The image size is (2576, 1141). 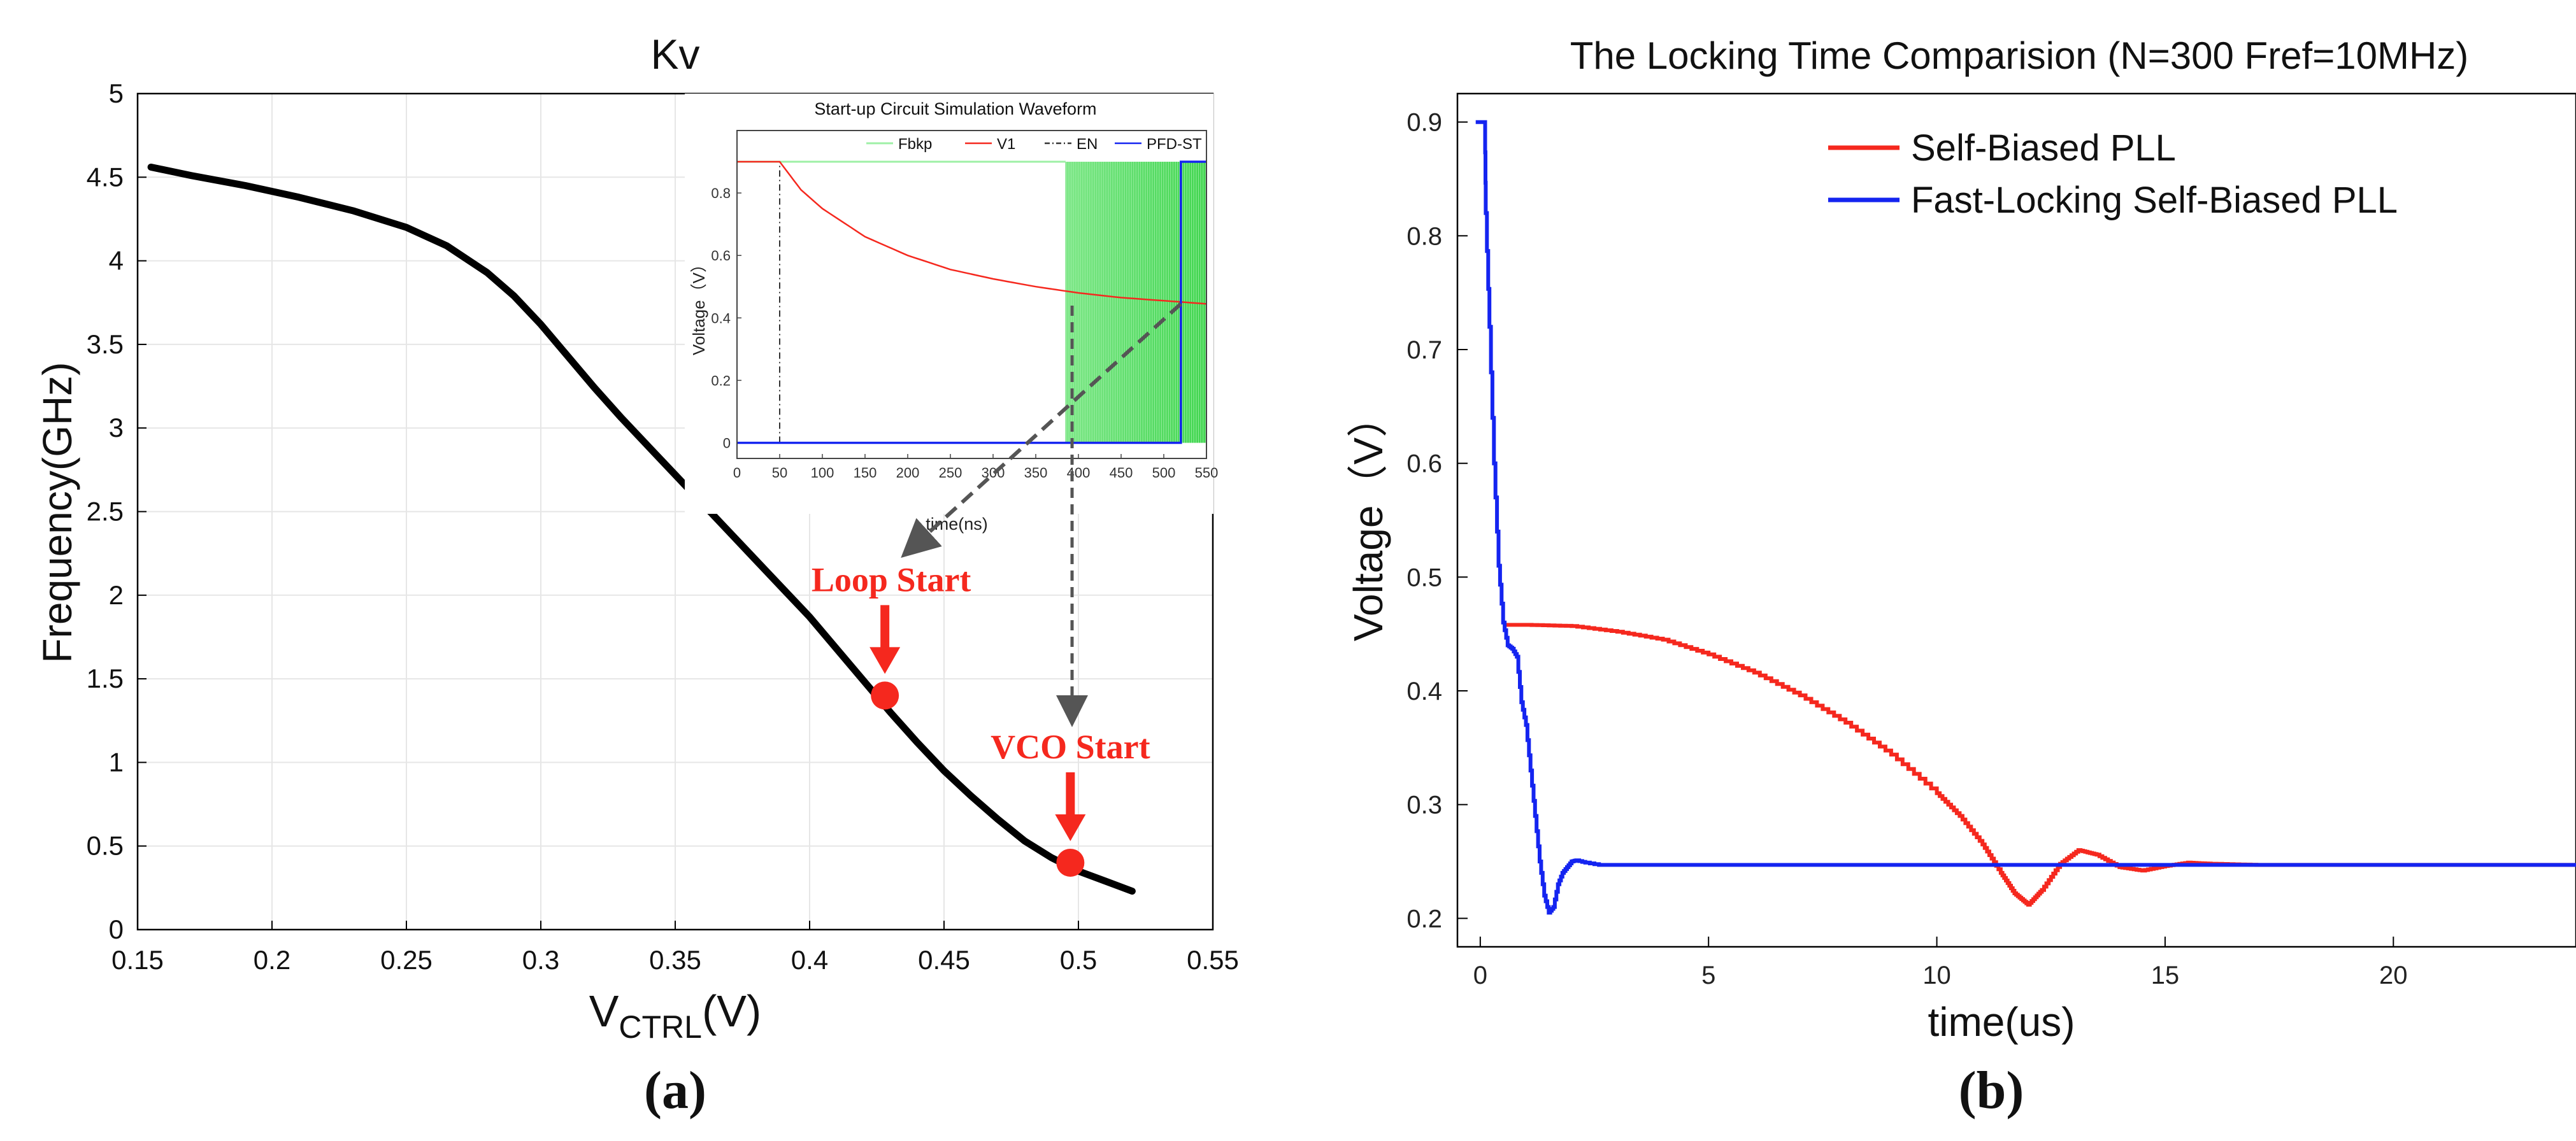 I want to click on x-axis-label-unit: (V), so click(x=731, y=1011).